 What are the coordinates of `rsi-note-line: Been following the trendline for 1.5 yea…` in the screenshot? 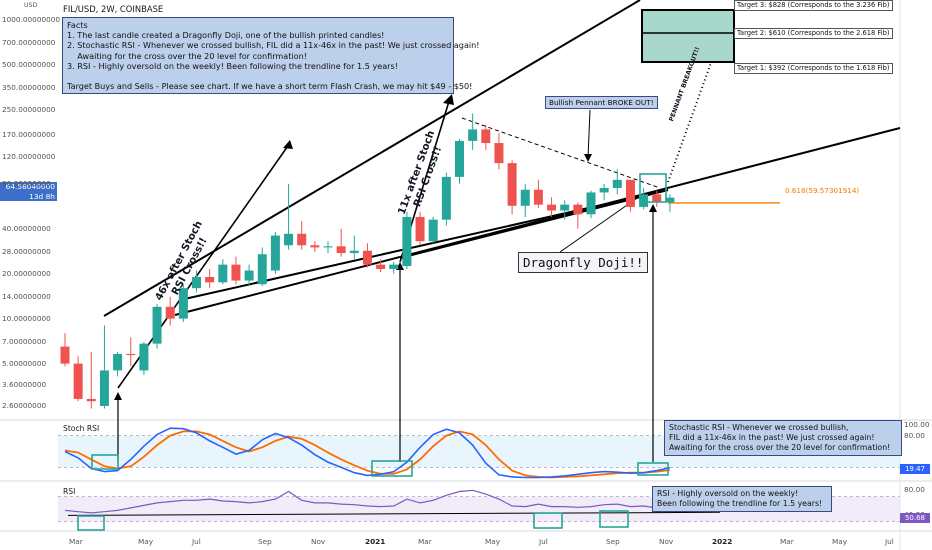 It's located at (740, 503).